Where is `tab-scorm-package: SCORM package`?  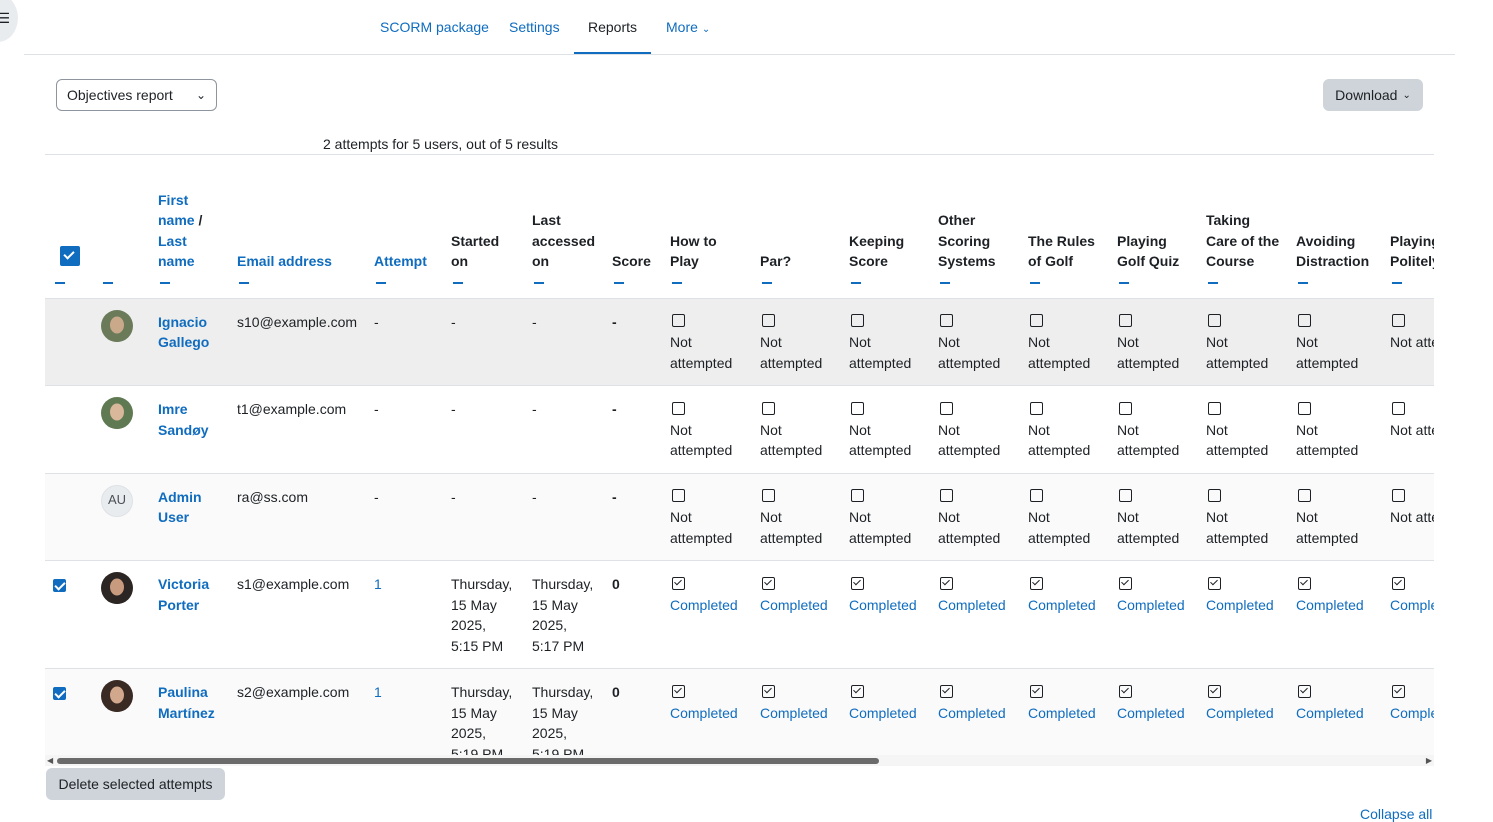 tab-scorm-package: SCORM package is located at coordinates (430, 27).